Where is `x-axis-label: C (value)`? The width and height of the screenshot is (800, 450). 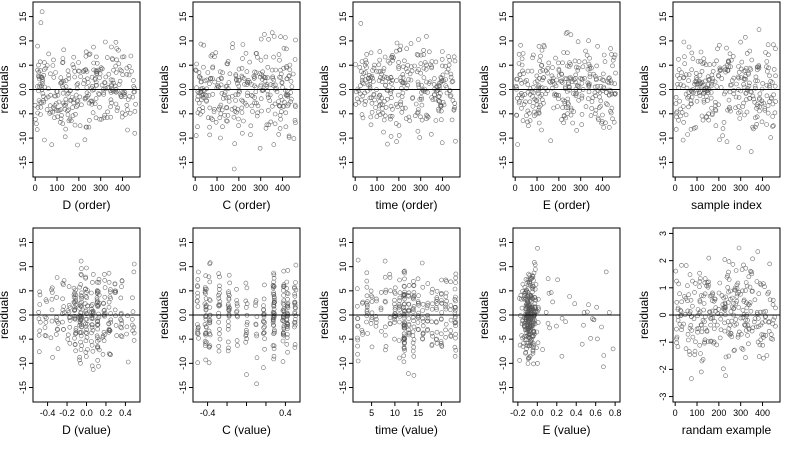 x-axis-label: C (value) is located at coordinates (246, 430).